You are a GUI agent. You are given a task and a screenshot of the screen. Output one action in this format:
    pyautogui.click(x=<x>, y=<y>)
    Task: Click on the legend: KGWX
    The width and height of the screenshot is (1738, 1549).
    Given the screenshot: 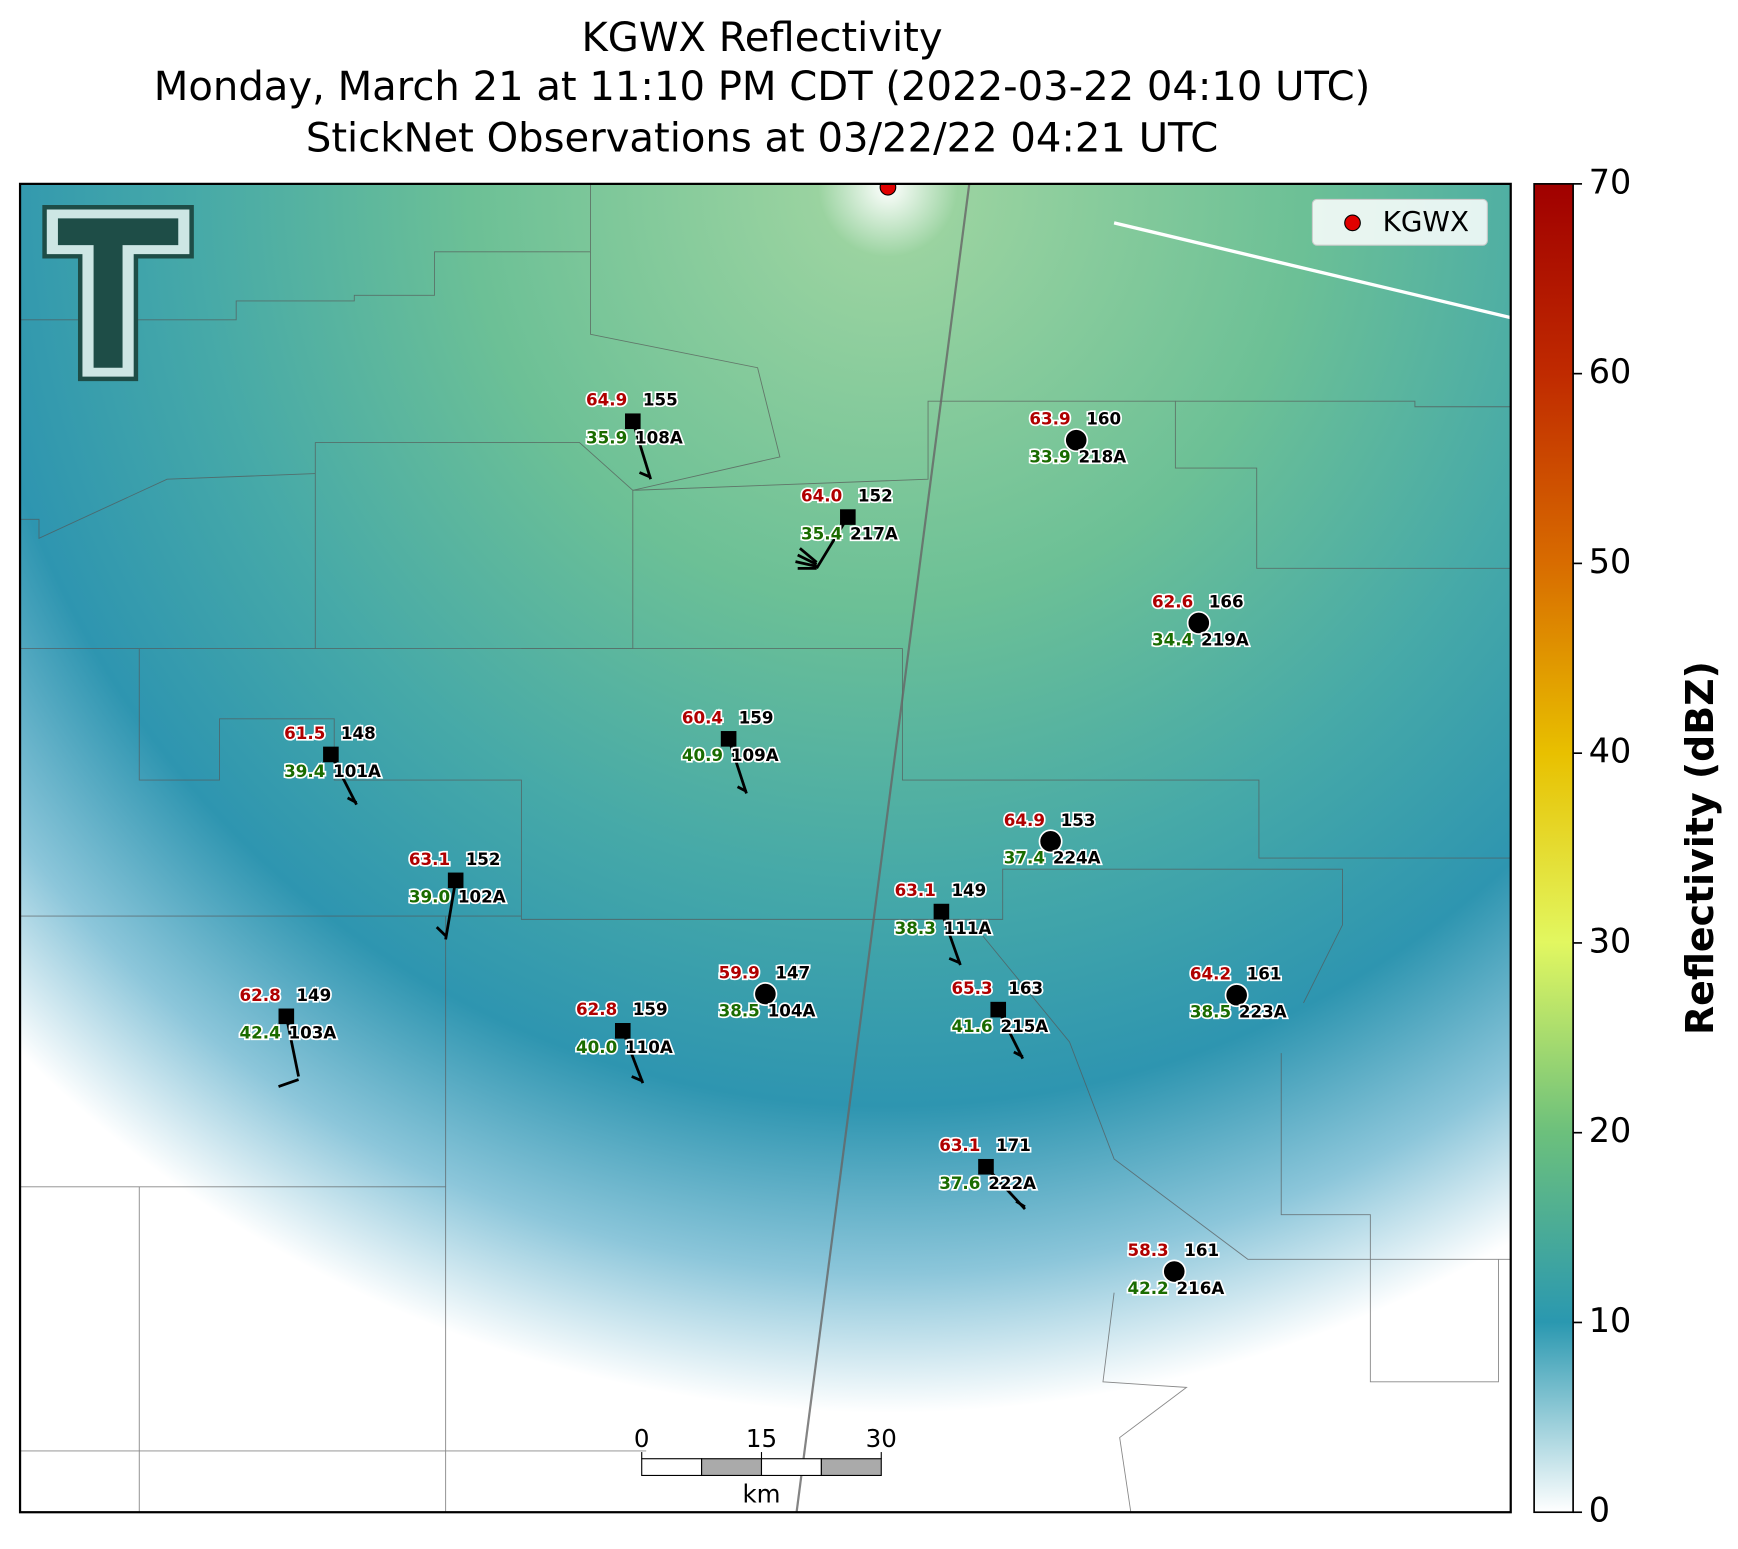 What is the action you would take?
    pyautogui.click(x=1399, y=222)
    